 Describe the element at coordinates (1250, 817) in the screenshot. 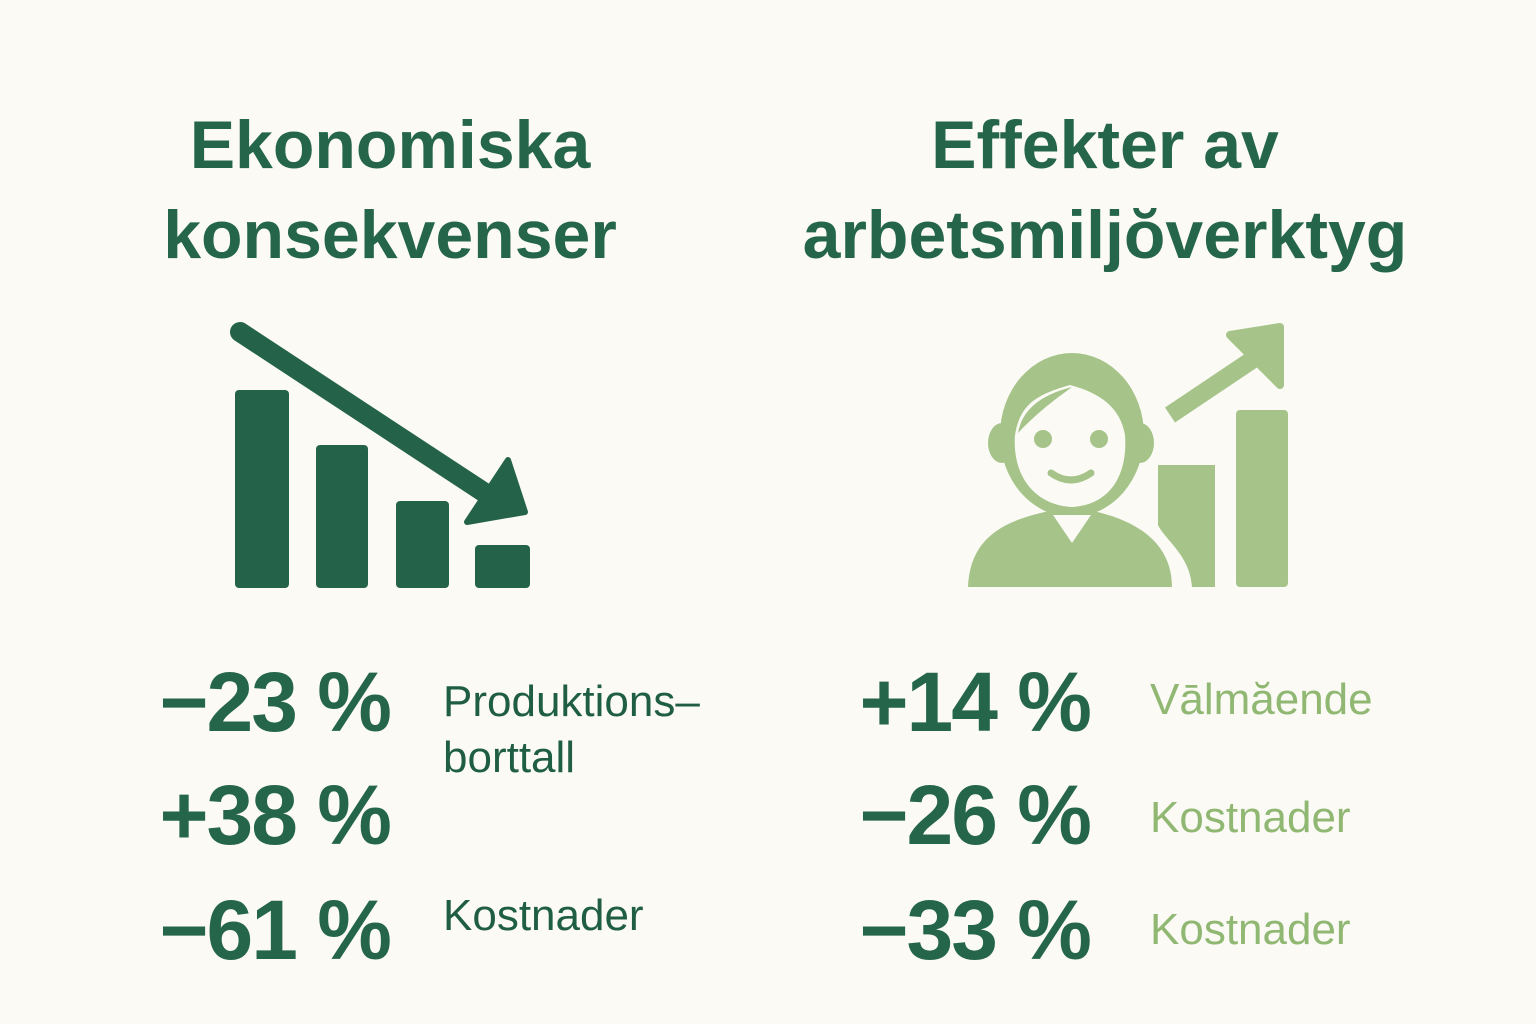

I see `right-stat-label-costs-1: Kostnader` at that location.